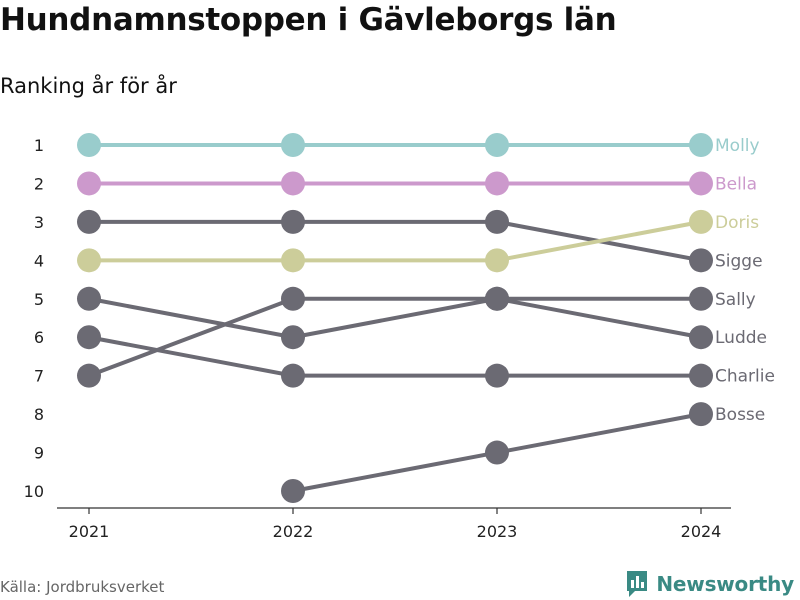  I want to click on y-tick-label: 8, so click(39, 414).